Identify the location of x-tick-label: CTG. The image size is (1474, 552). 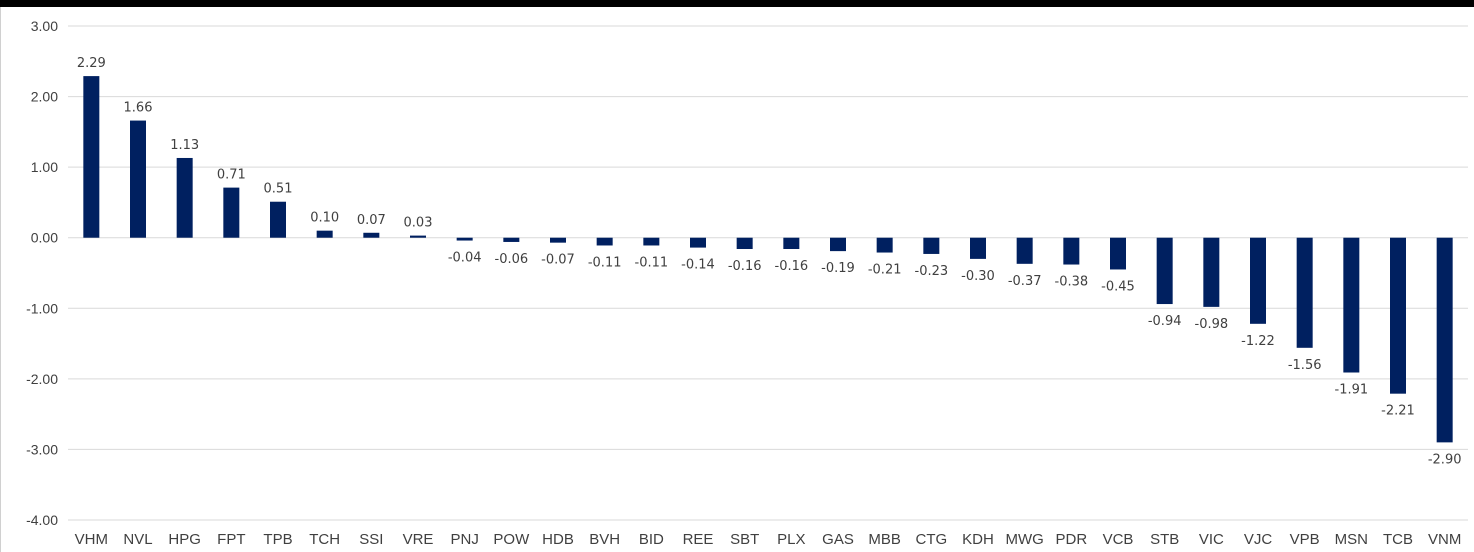
(931, 539).